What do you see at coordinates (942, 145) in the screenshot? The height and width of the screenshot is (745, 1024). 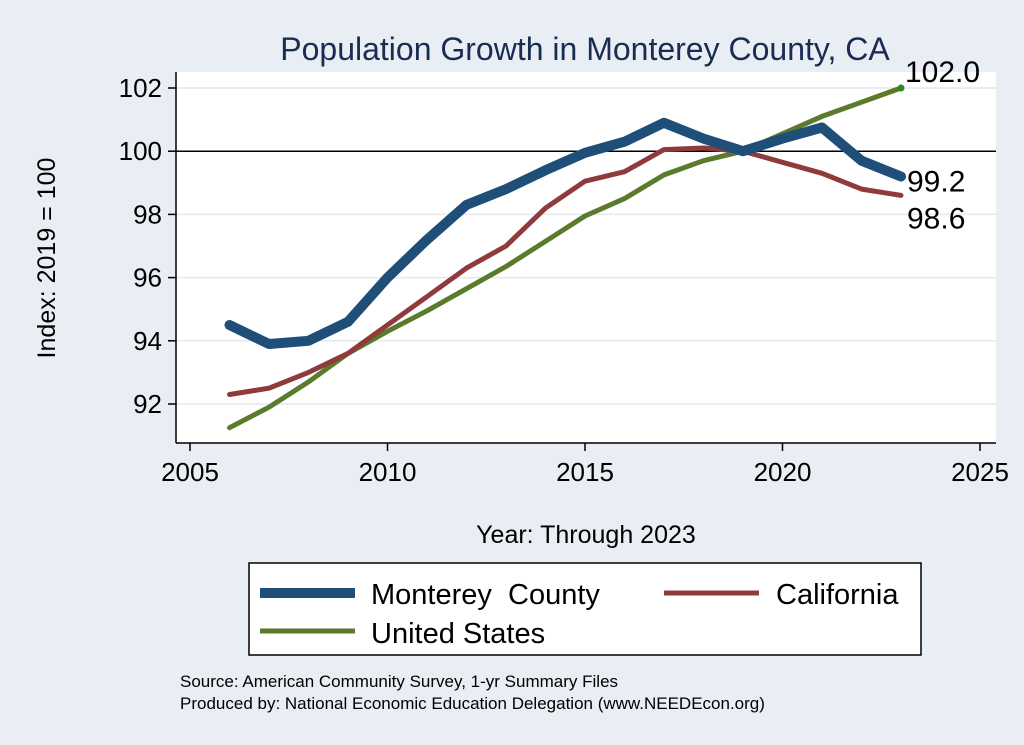 I see `end-labels: 99.2 98.6 102.0` at bounding box center [942, 145].